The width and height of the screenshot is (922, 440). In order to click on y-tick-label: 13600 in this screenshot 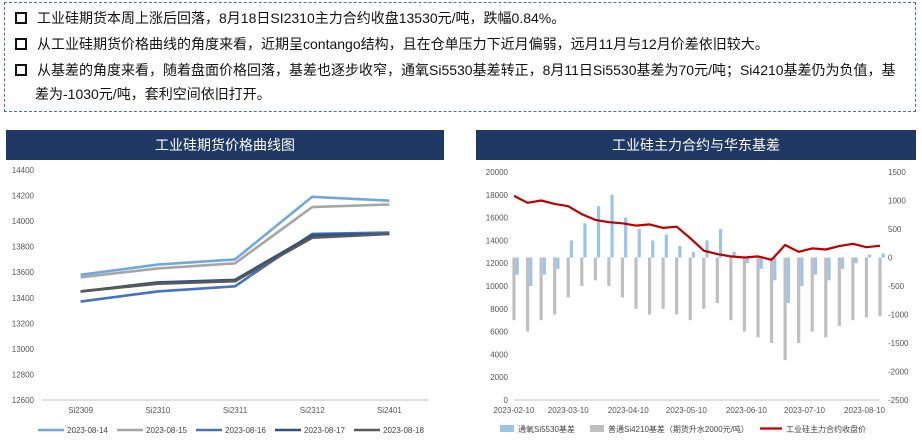, I will do `click(23, 272)`.